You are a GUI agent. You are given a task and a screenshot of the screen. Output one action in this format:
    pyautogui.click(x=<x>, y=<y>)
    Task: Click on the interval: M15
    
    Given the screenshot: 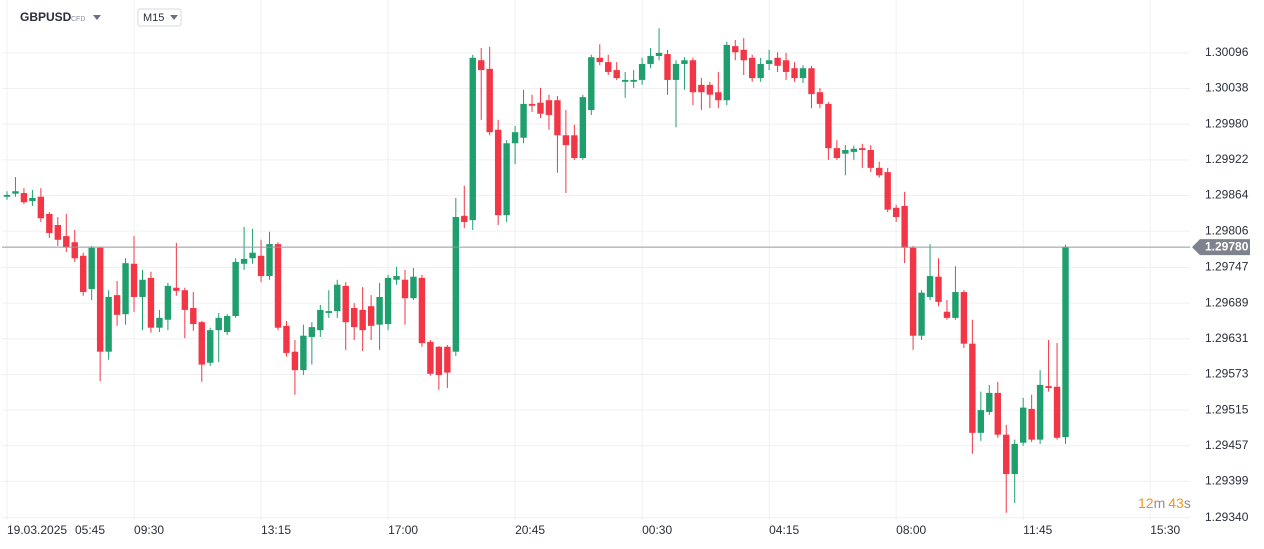 What is the action you would take?
    pyautogui.click(x=153, y=18)
    